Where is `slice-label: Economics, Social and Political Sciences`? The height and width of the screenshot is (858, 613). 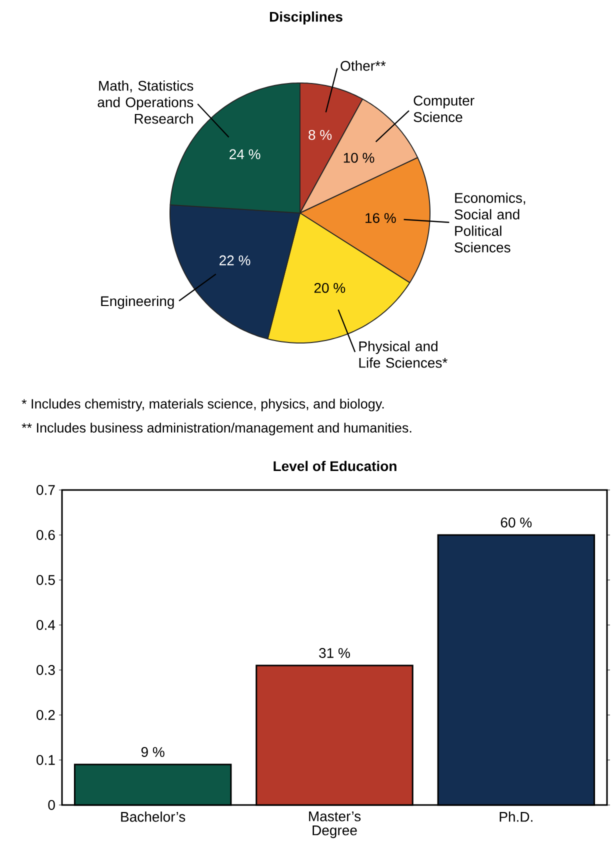 slice-label: Economics, Social and Political Sciences is located at coordinates (490, 222).